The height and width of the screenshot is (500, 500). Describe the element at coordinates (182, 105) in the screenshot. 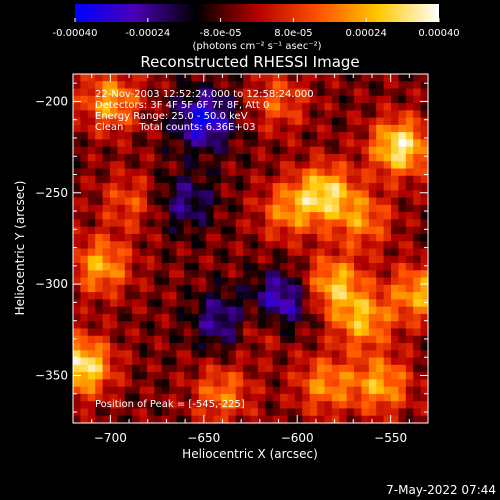

I see `annotation-detectors: Detectors: 3F 4F 5F 6F 7F 8F, Att 0` at that location.